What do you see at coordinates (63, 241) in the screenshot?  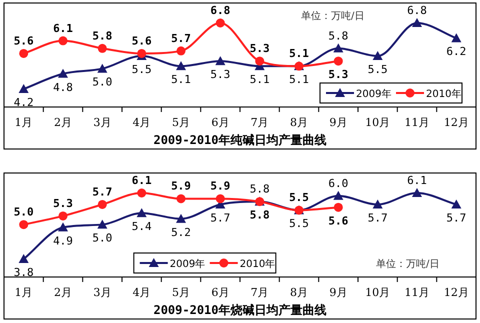 I see `data-label: 4.9` at bounding box center [63, 241].